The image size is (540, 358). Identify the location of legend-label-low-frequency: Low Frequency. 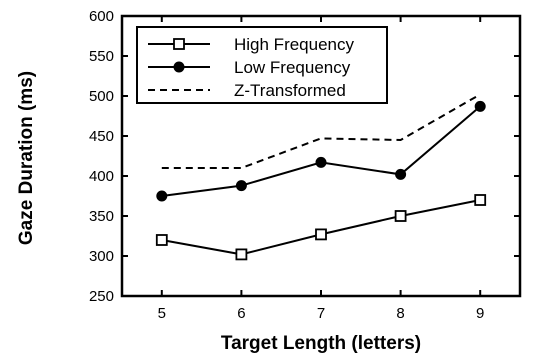
(292, 67).